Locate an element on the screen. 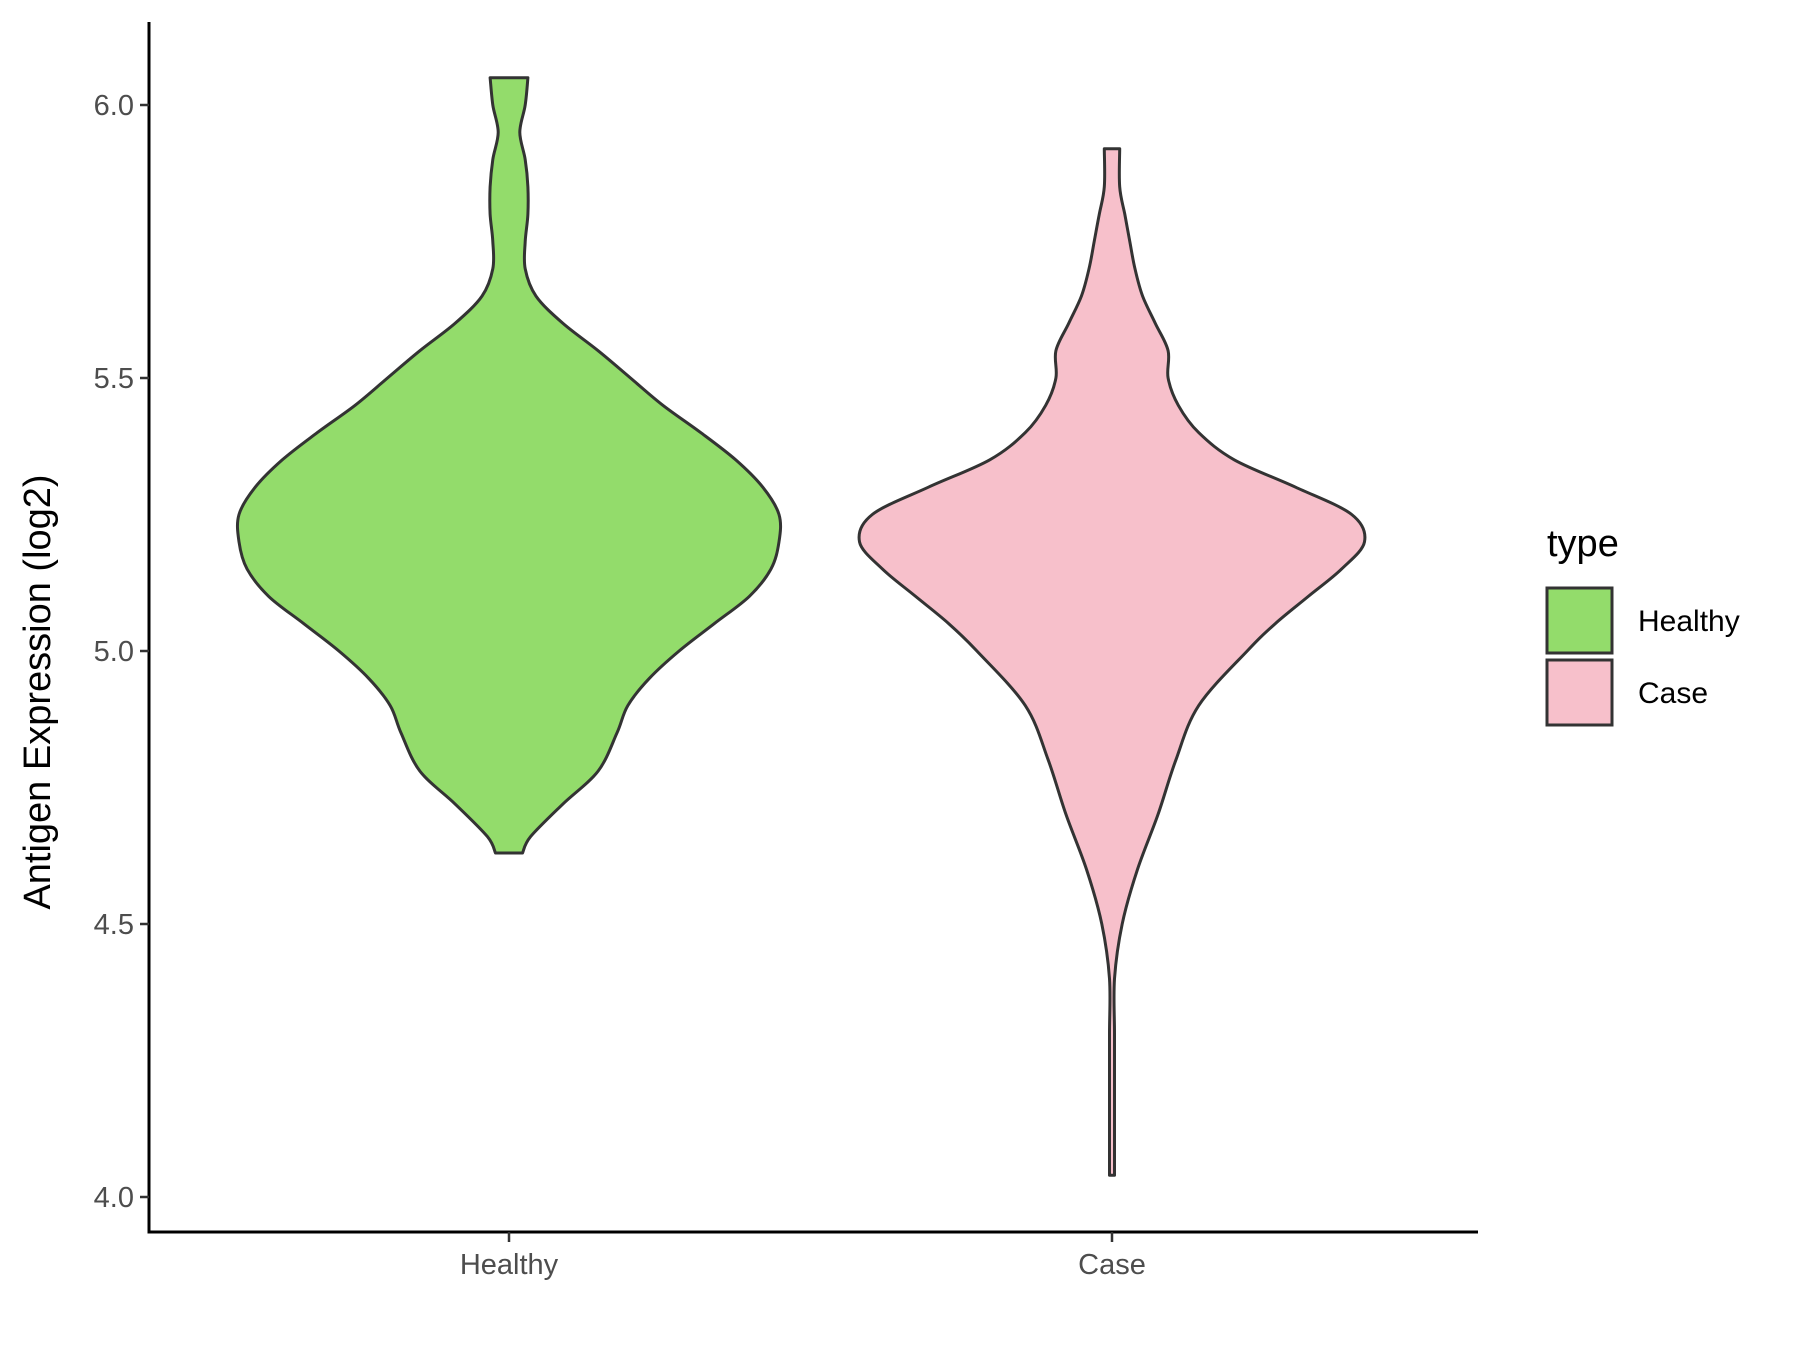  x-tick-label: Healthy is located at coordinates (509, 1265).